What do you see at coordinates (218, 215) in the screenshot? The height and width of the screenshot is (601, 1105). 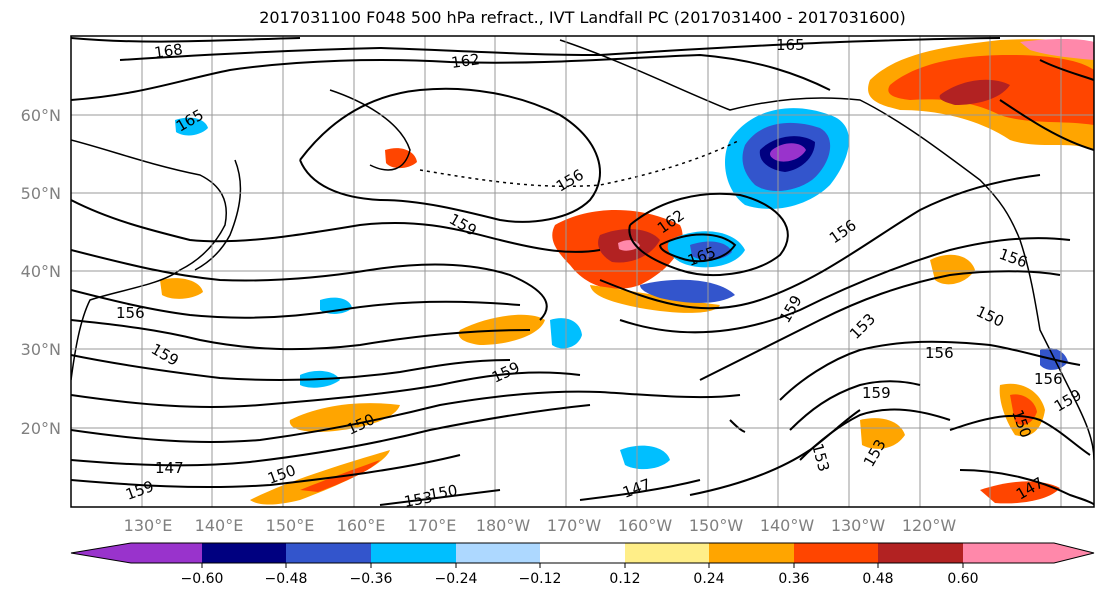 I see `coastline-japan` at bounding box center [218, 215].